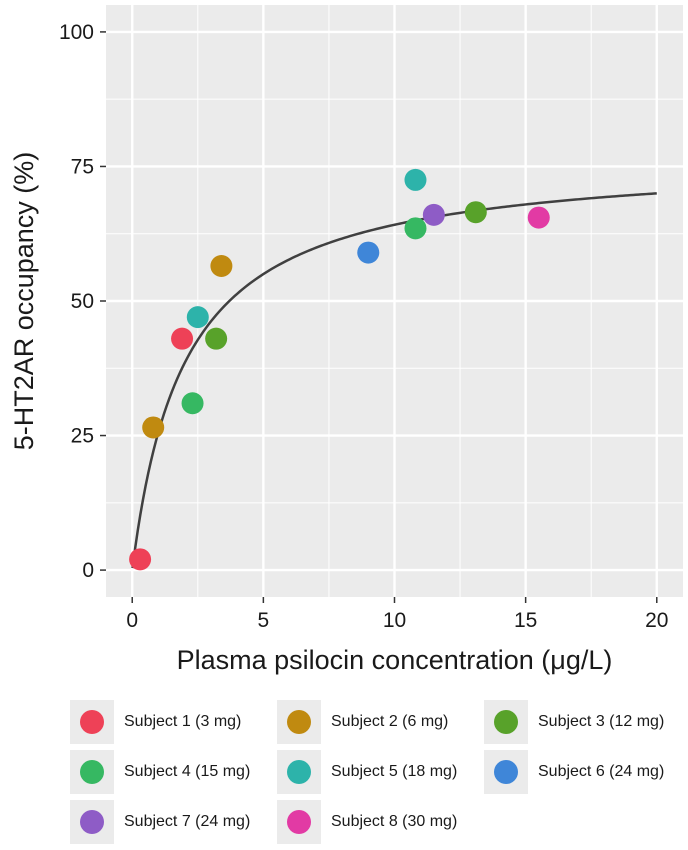 The width and height of the screenshot is (688, 850). What do you see at coordinates (390, 721) in the screenshot?
I see `legend-label: Subject 2 (6 mg)` at bounding box center [390, 721].